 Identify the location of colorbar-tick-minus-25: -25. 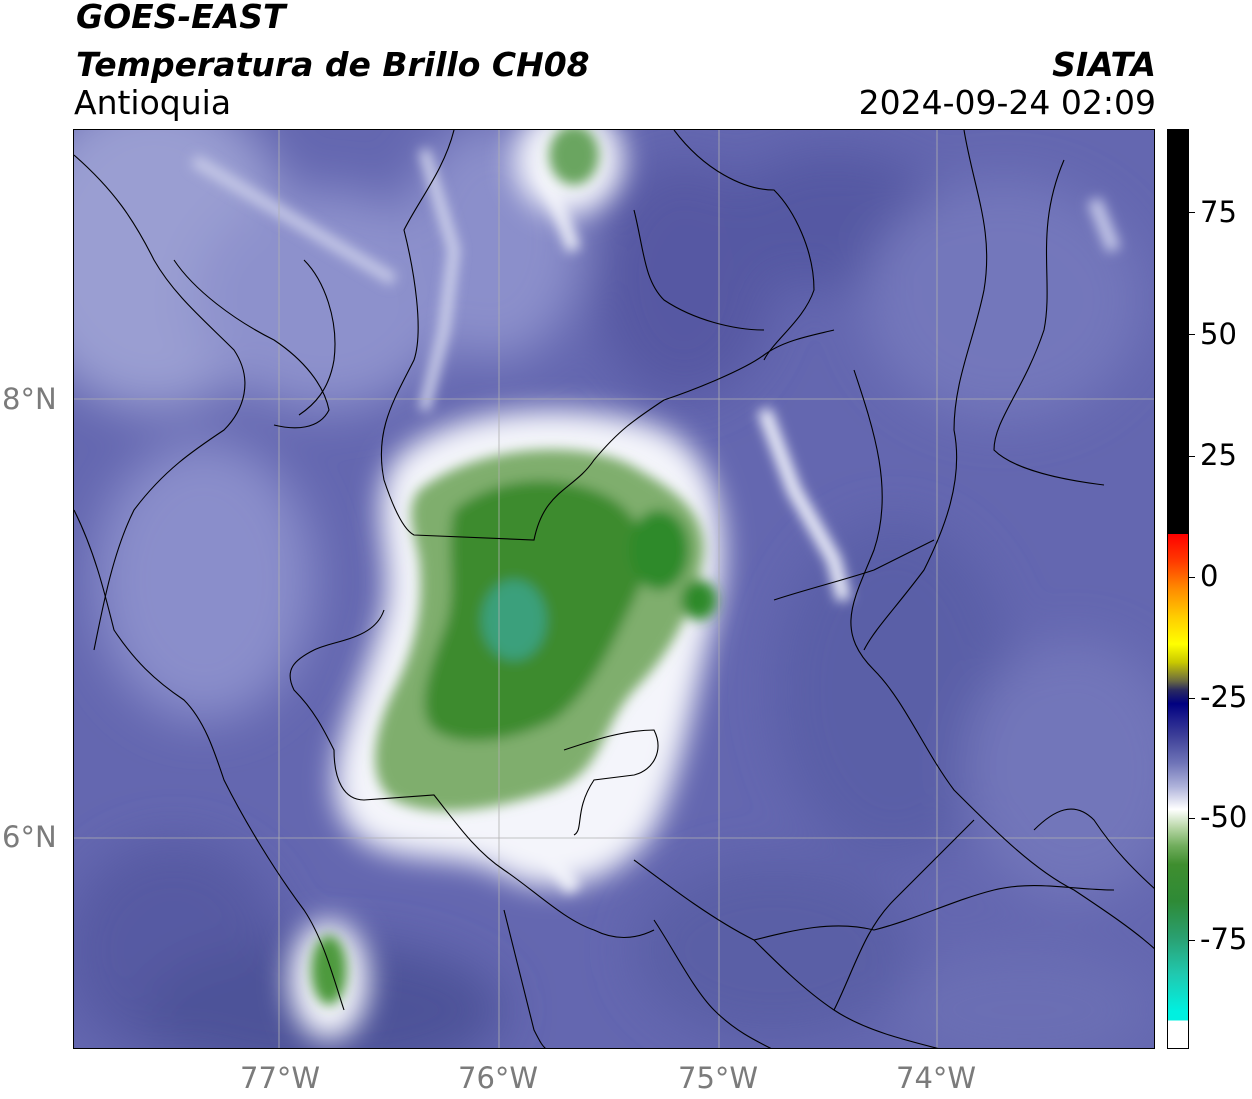
(1224, 697).